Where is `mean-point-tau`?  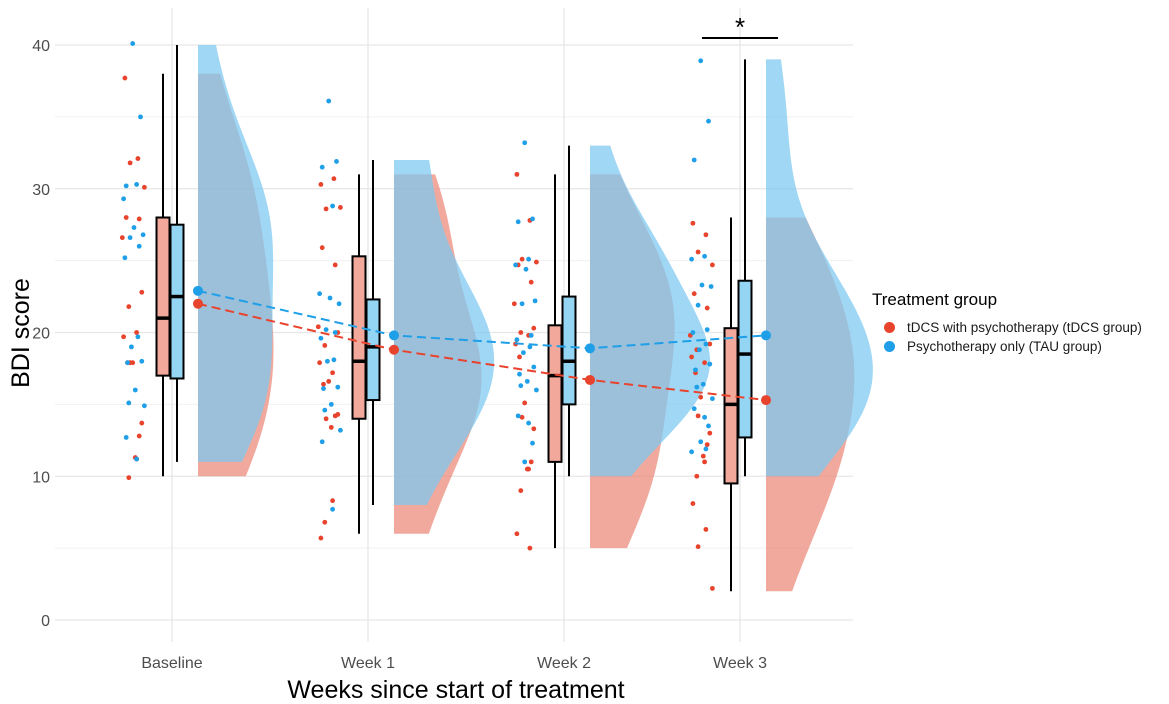
mean-point-tau is located at coordinates (198, 290).